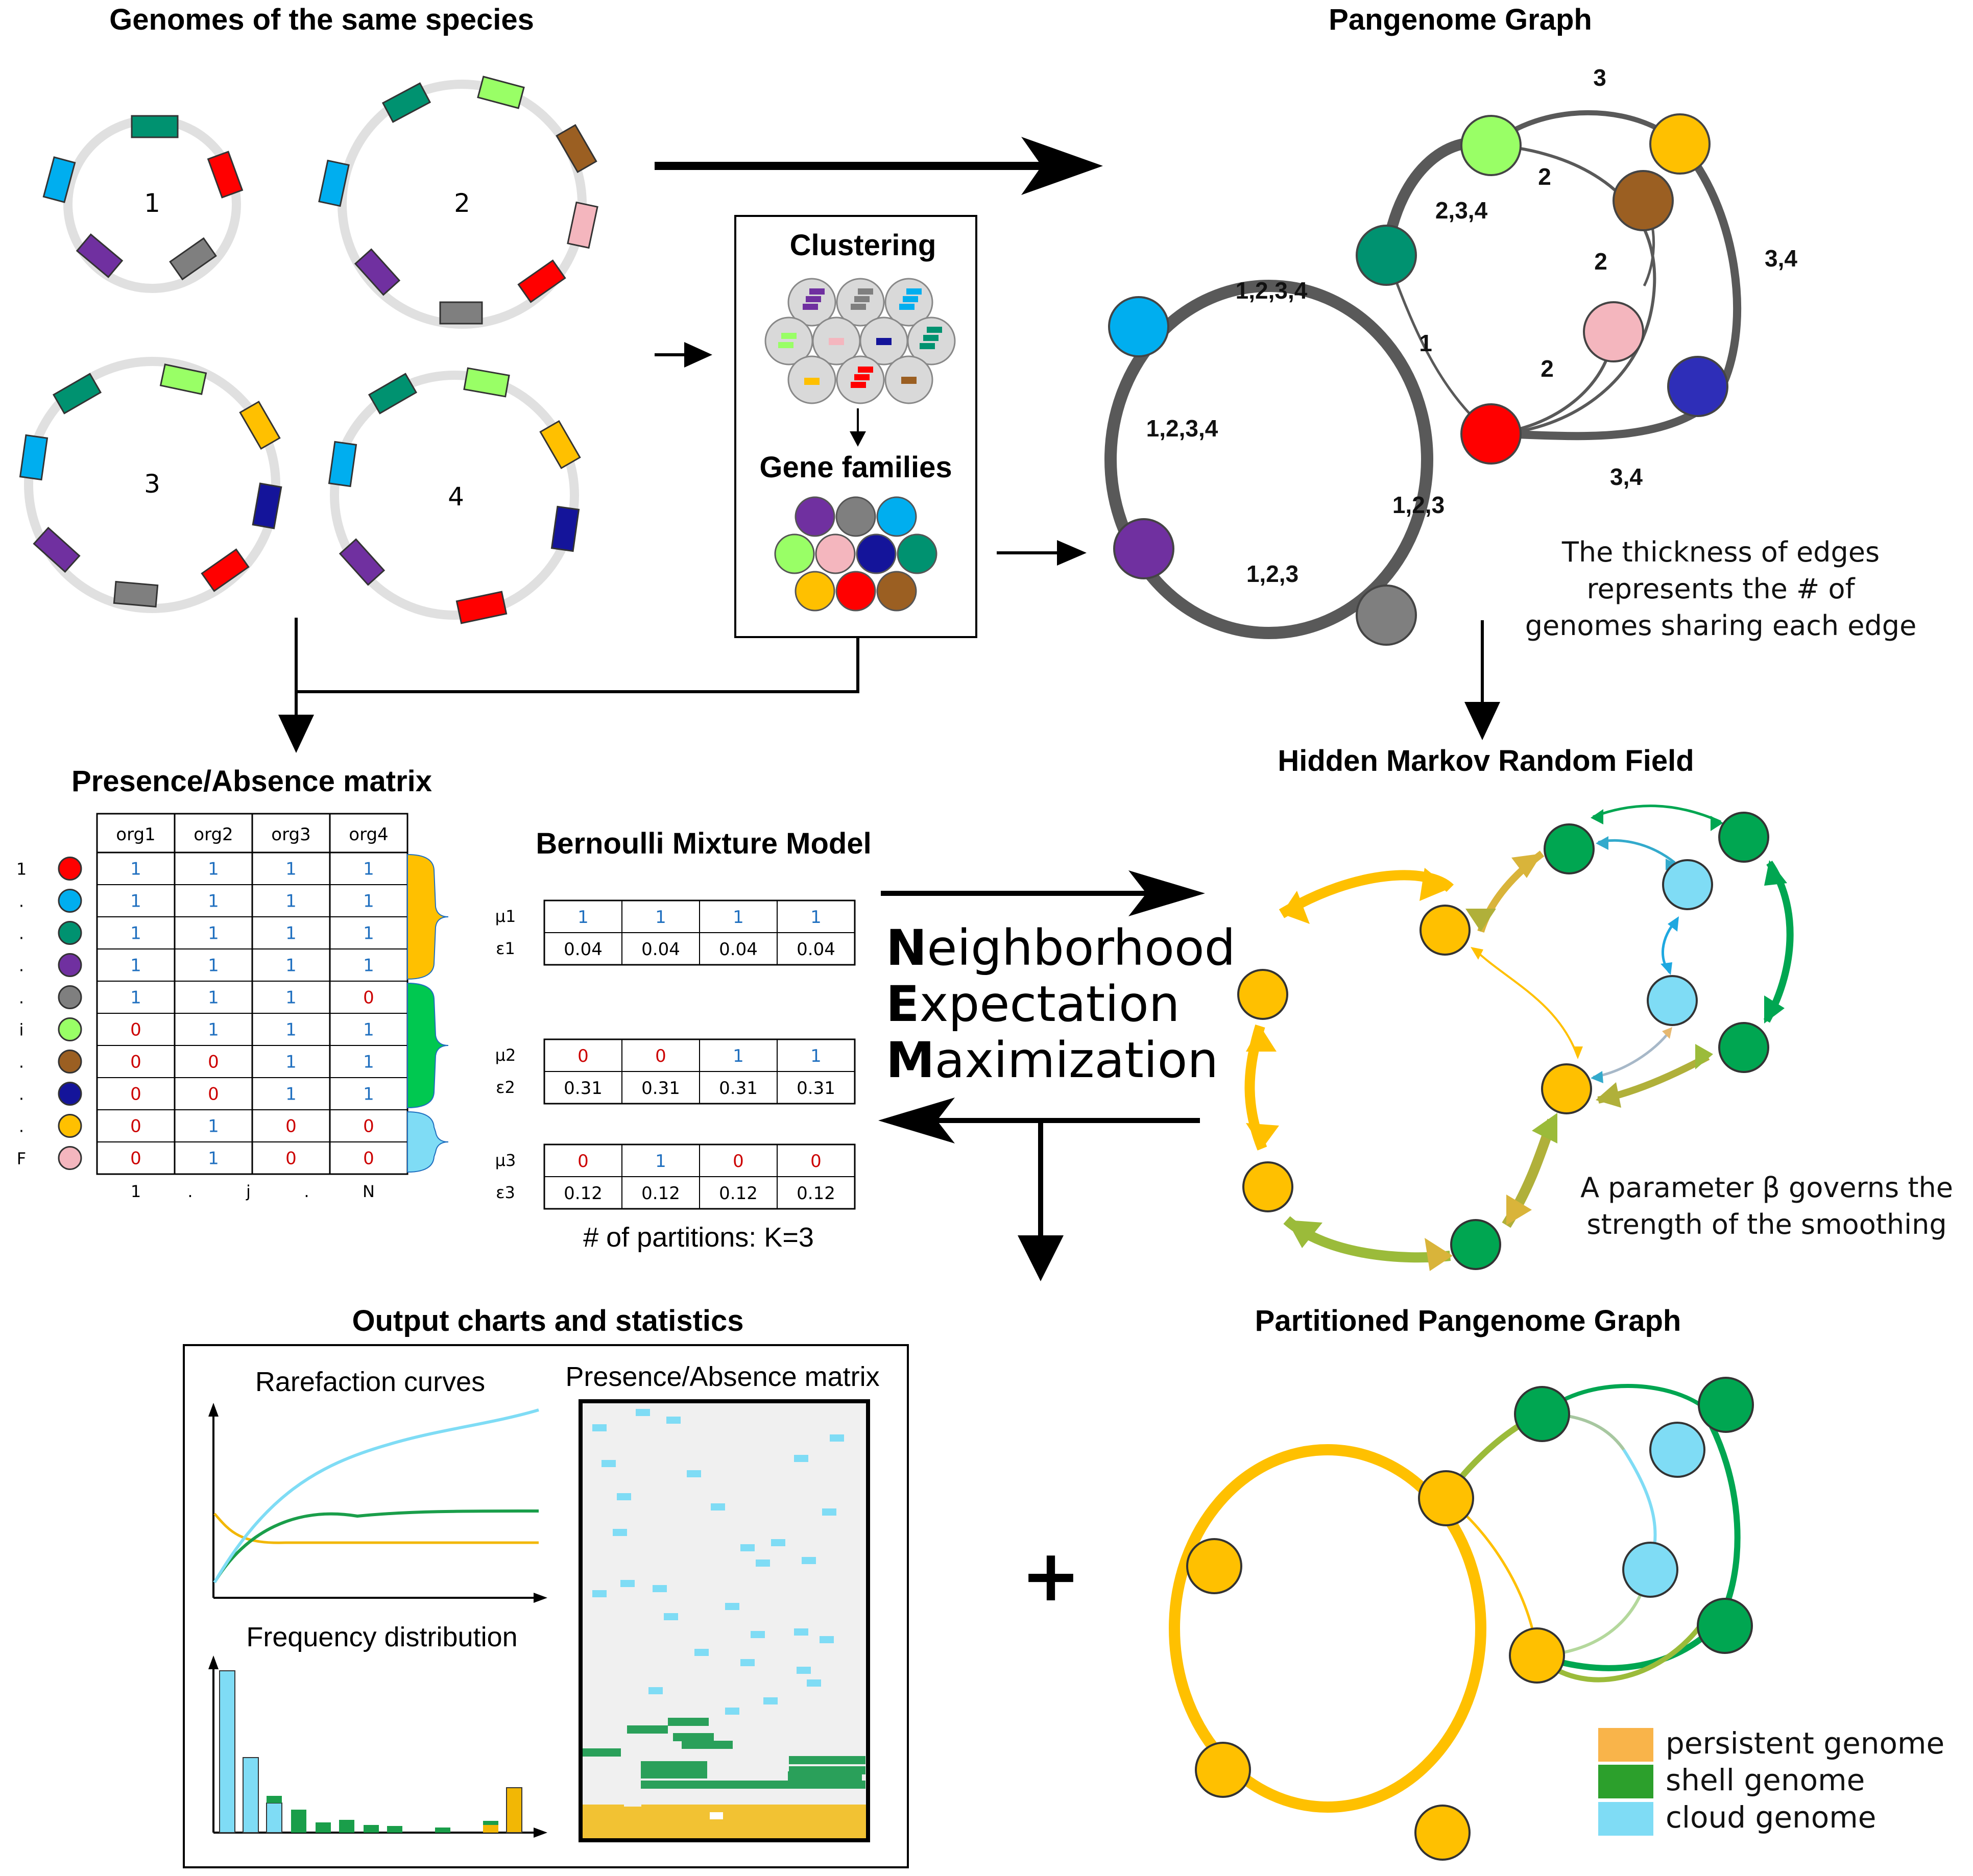  What do you see at coordinates (725, 1620) in the screenshot?
I see `output-pa-matrix` at bounding box center [725, 1620].